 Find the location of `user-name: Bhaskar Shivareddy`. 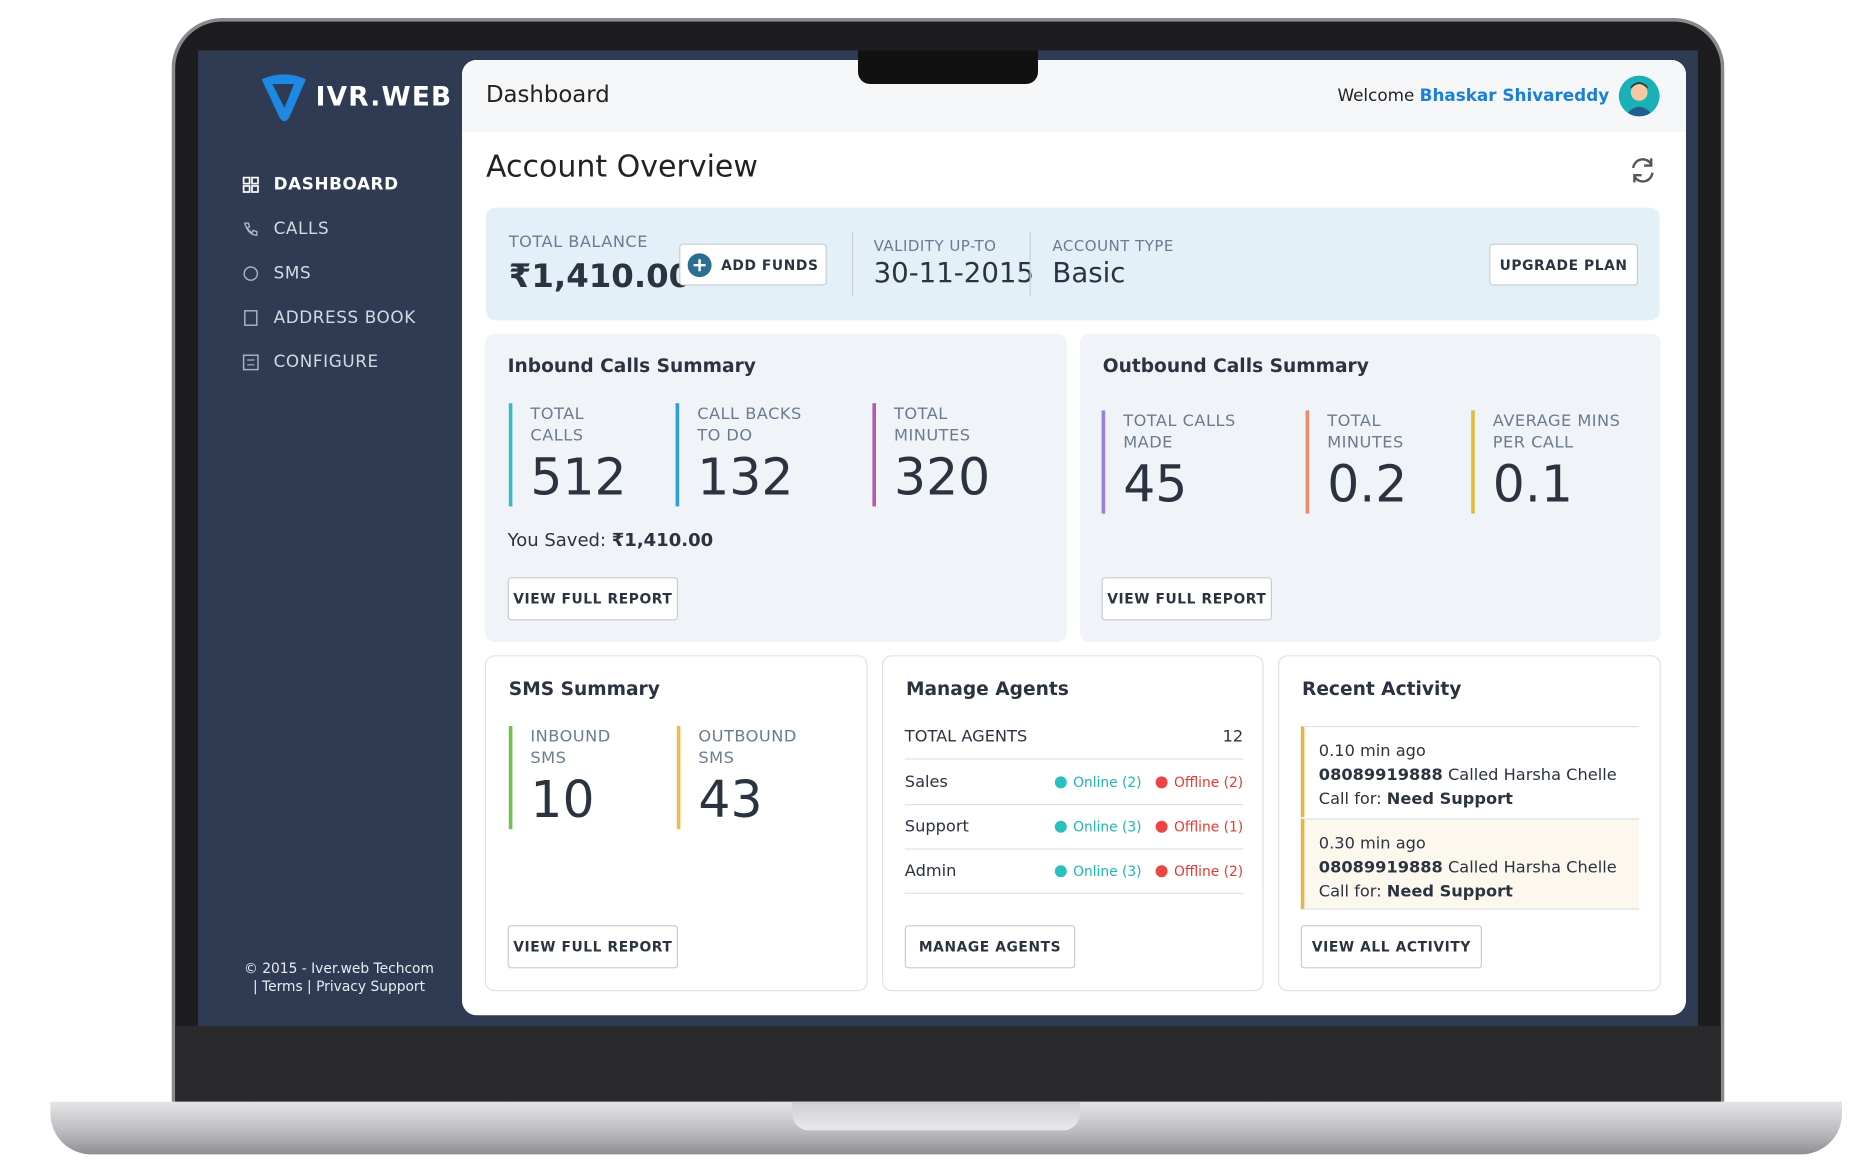

user-name: Bhaskar Shivareddy is located at coordinates (1514, 96).